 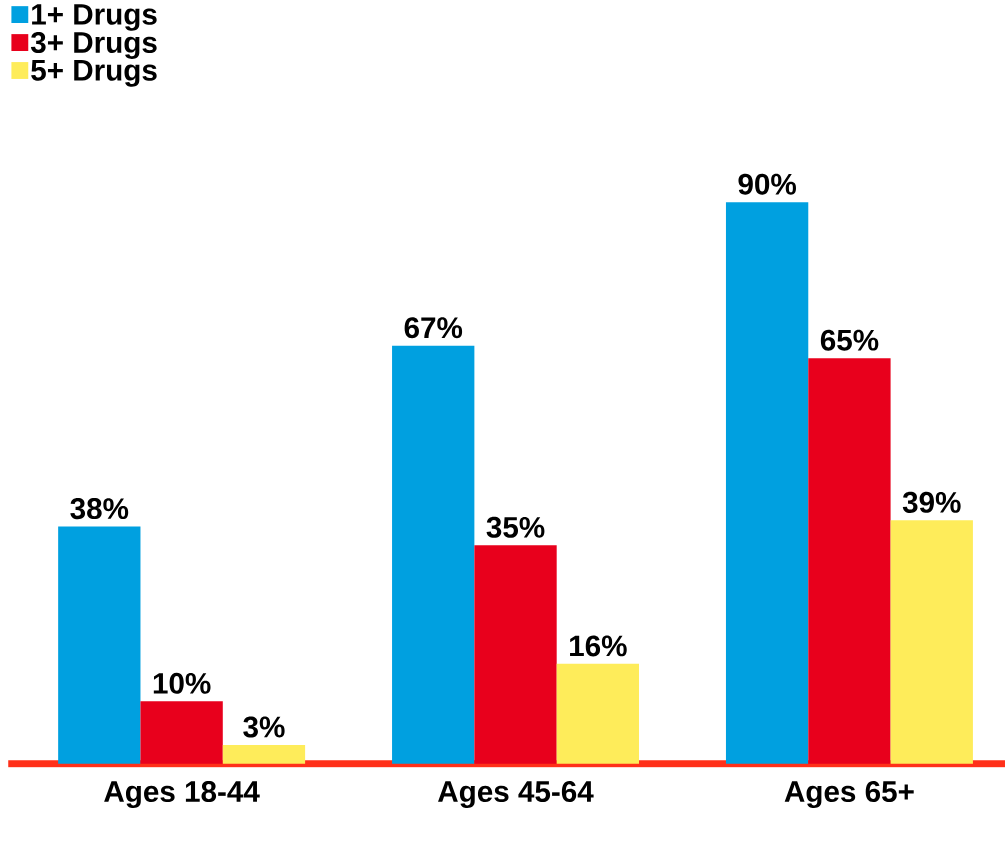 What do you see at coordinates (931, 502) in the screenshot?
I see `data-label: 39%` at bounding box center [931, 502].